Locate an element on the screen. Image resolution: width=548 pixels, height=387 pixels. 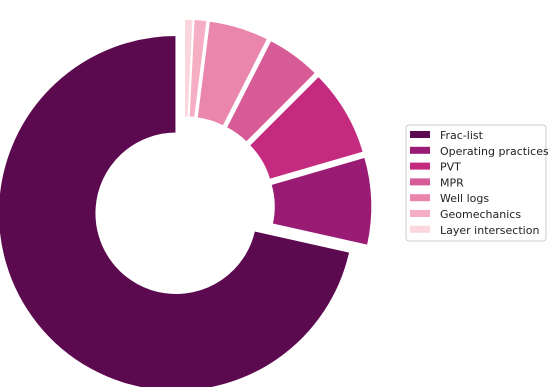
legend-label-geomechanics: Geomechanics is located at coordinates (480, 214).